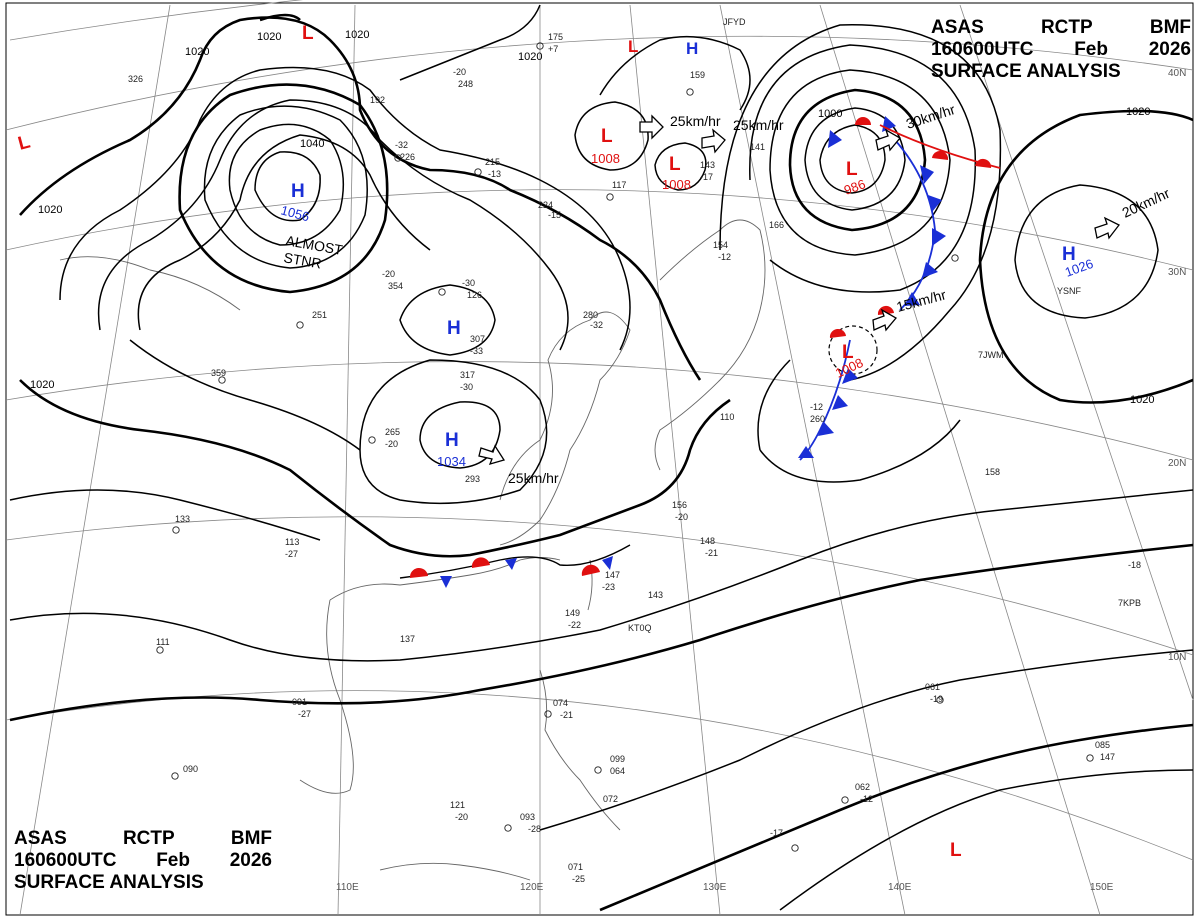 The image size is (1200, 919). I want to click on station-report: 143, so click(707, 165).